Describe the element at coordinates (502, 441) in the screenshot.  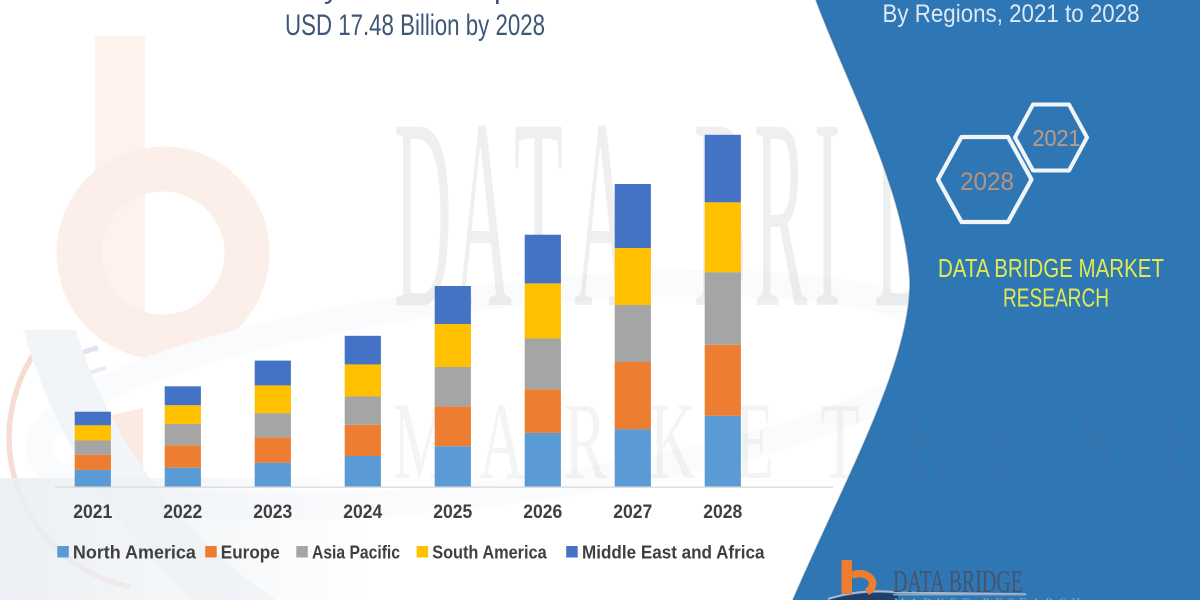
I see `svg-text: A` at that location.